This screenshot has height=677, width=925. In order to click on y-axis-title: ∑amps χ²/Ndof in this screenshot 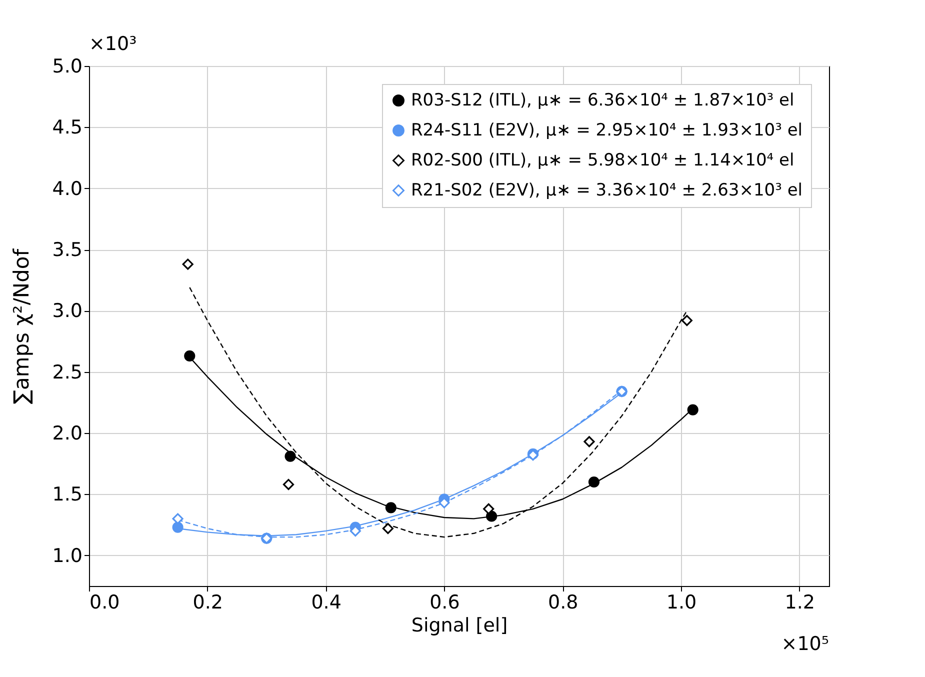, I will do `click(21, 326)`.